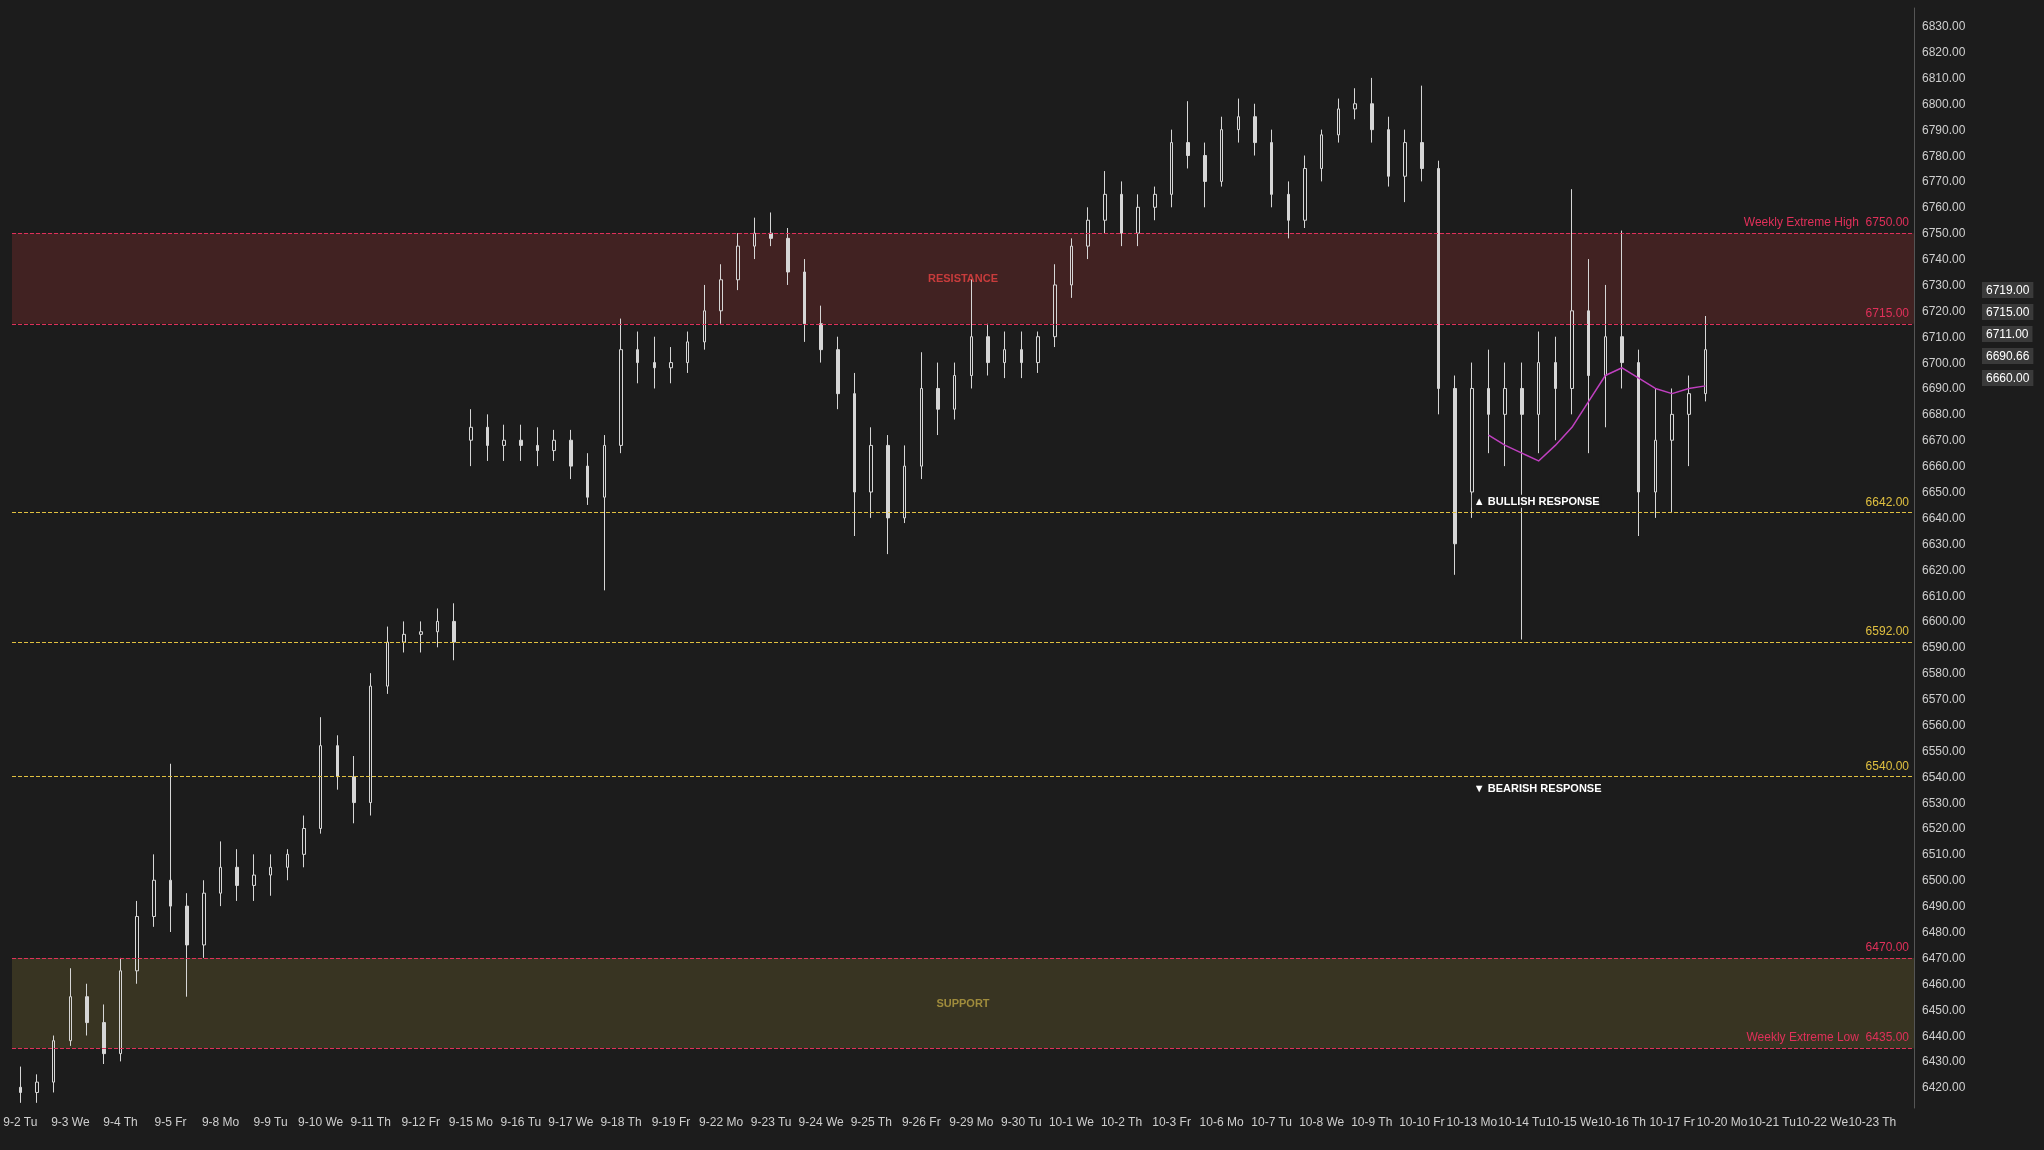  What do you see at coordinates (1537, 788) in the screenshot?
I see `annotation: ▼ BEARISH RESPONSE` at bounding box center [1537, 788].